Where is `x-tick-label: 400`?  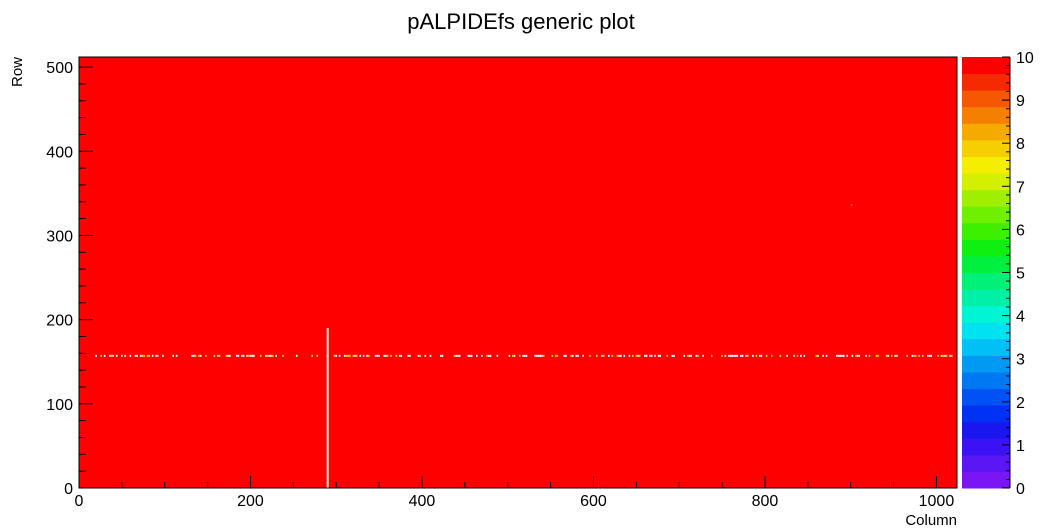
x-tick-label: 400 is located at coordinates (422, 501).